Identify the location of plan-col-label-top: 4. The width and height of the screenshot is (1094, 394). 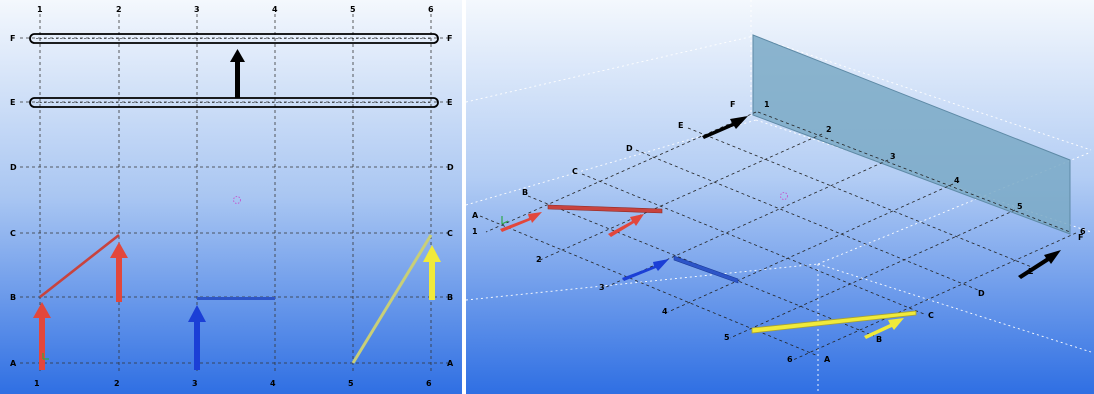
(275, 9).